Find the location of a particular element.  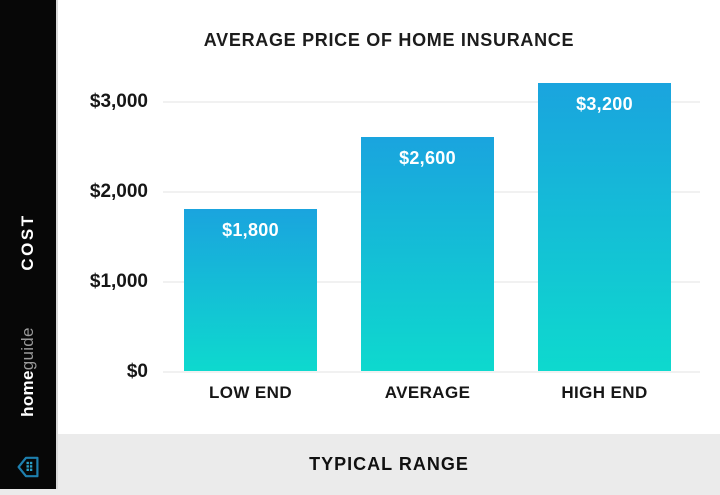

y-tick-label-0: $0 is located at coordinates (137, 371).